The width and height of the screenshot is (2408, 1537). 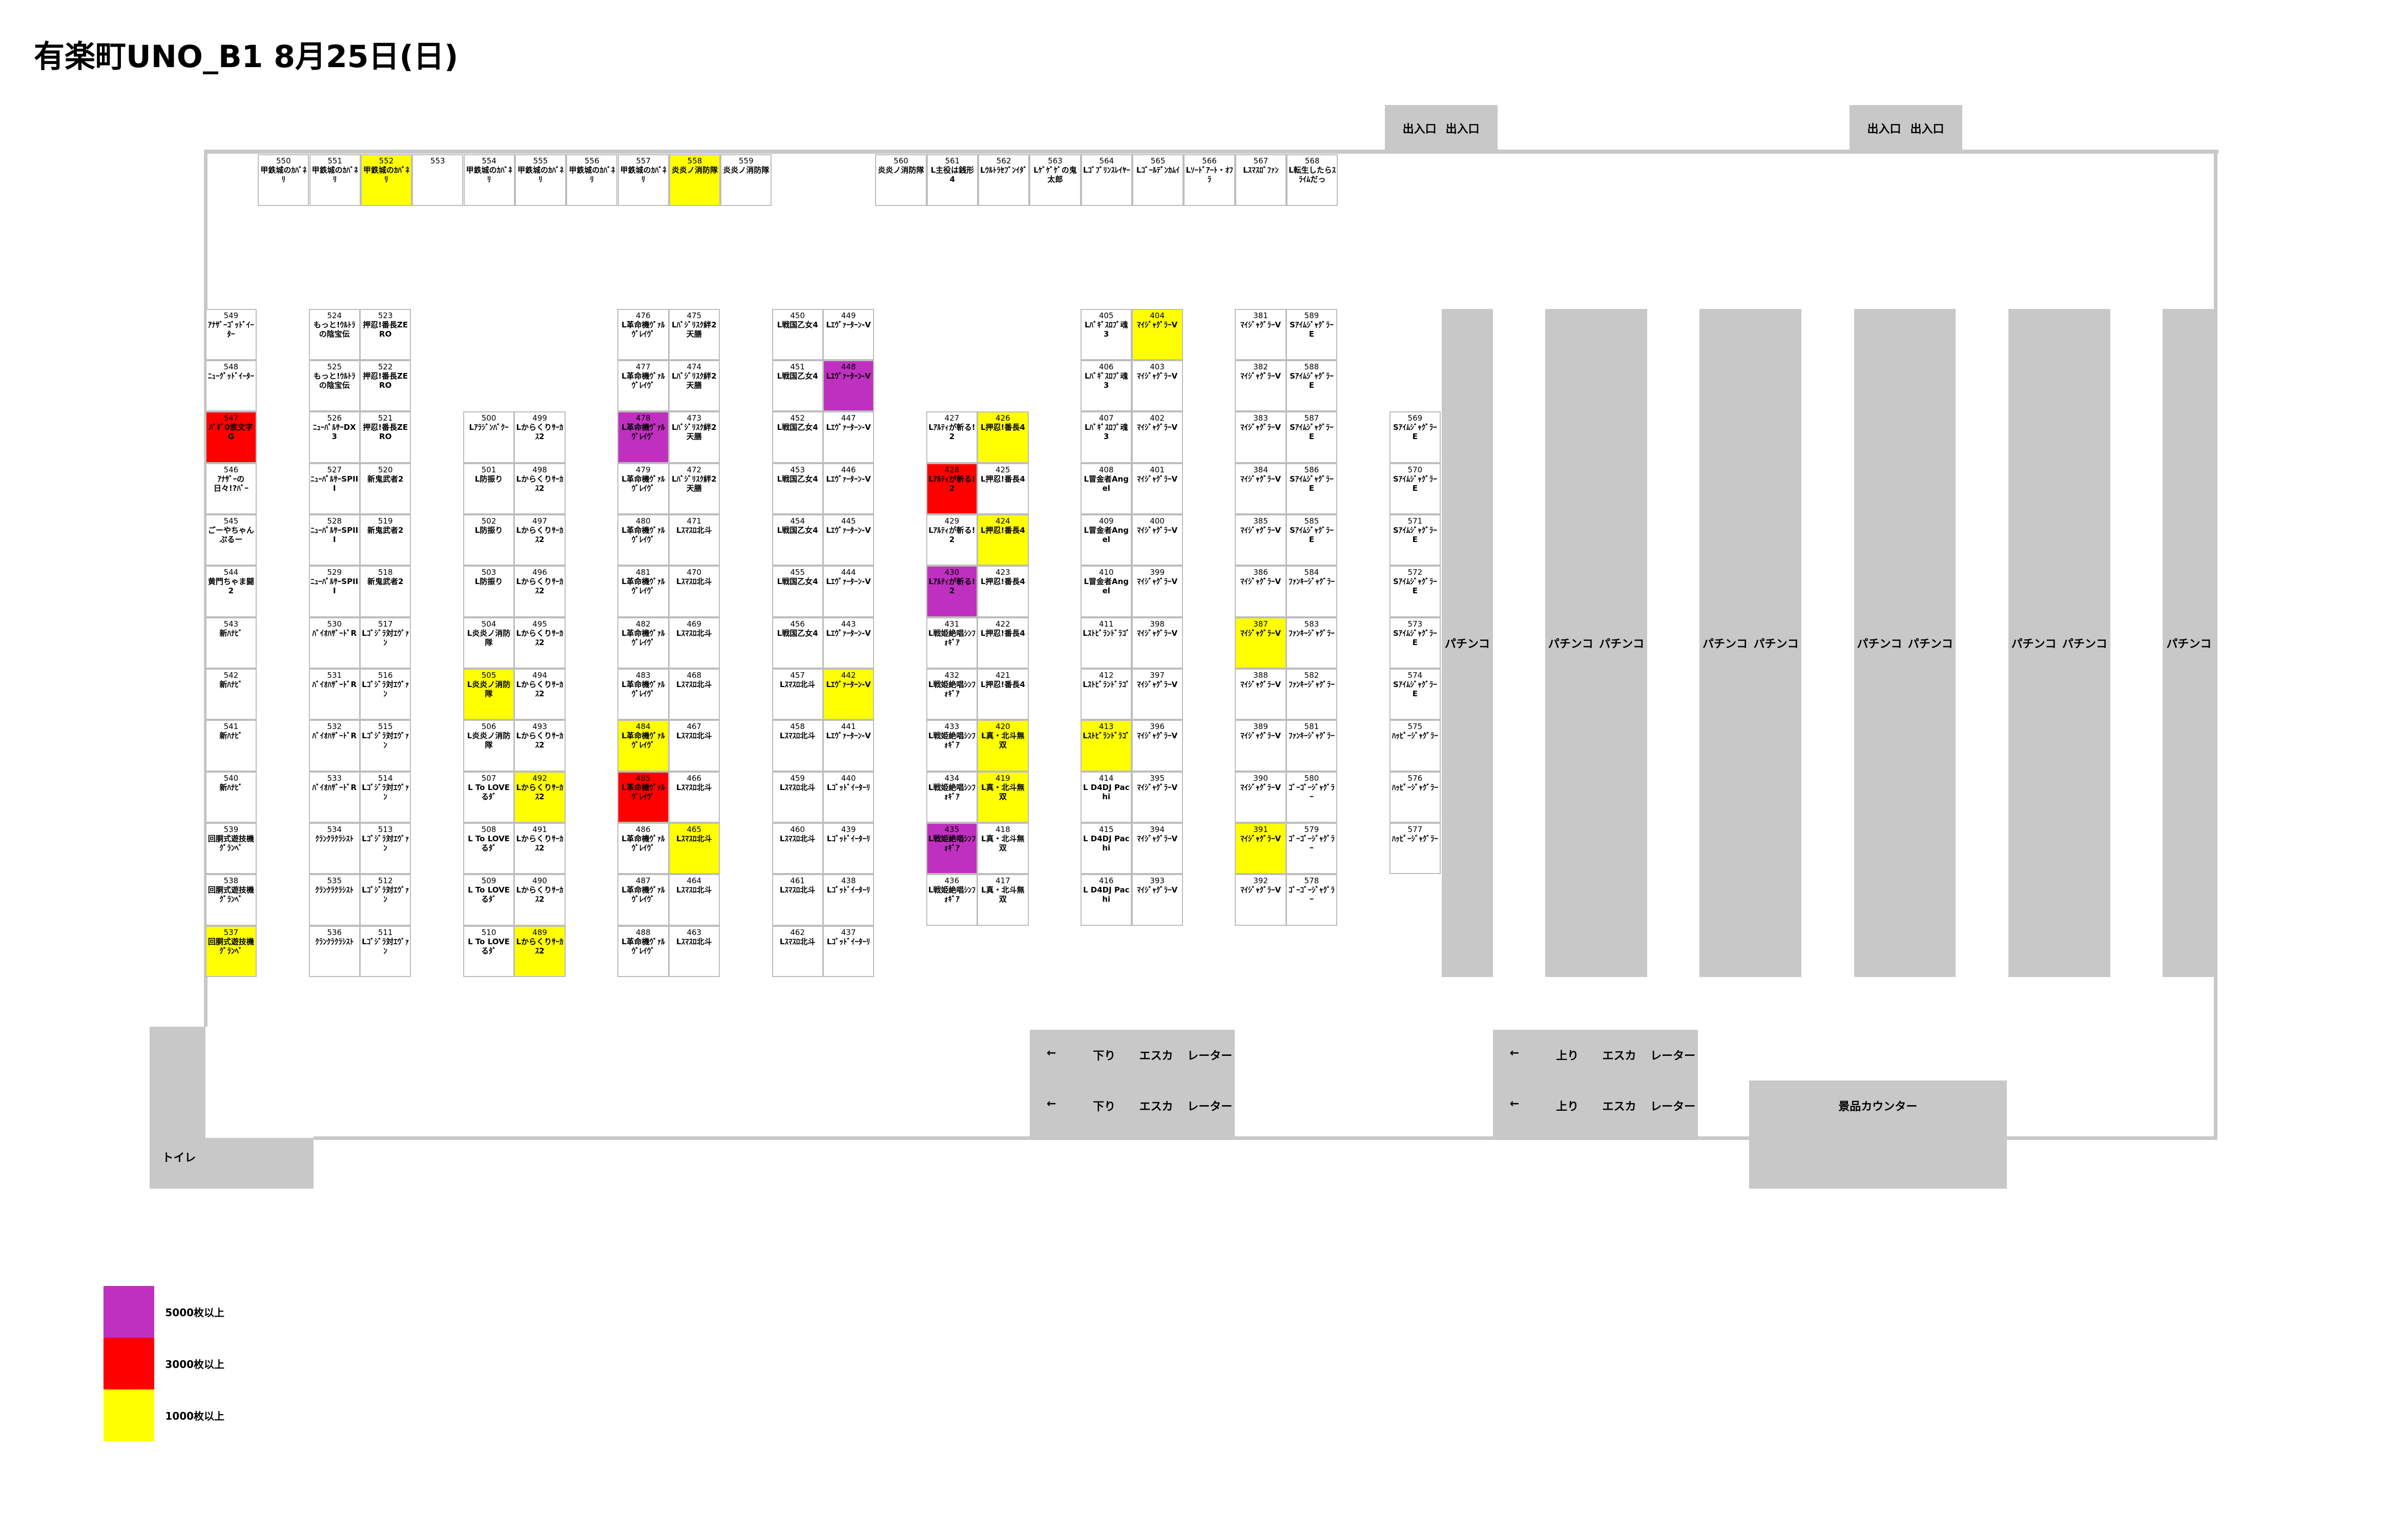 What do you see at coordinates (695, 881) in the screenshot?
I see `machine-number: 464` at bounding box center [695, 881].